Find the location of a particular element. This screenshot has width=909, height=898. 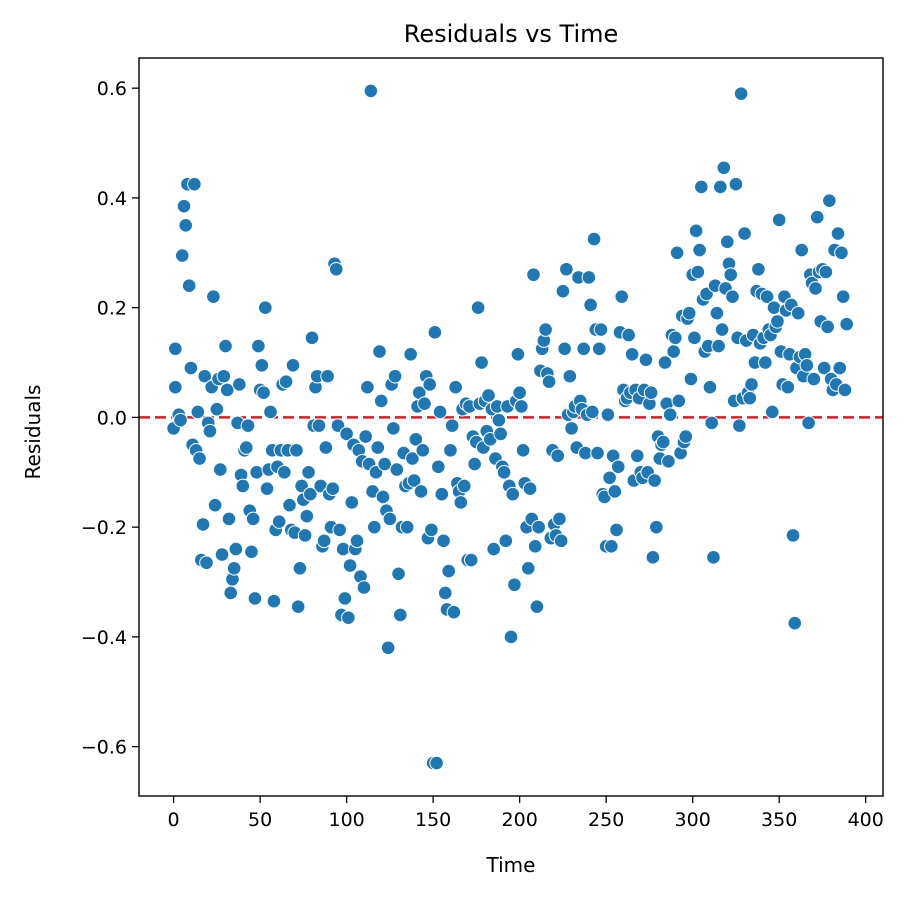

x-tick-label: 250 is located at coordinates (606, 820).